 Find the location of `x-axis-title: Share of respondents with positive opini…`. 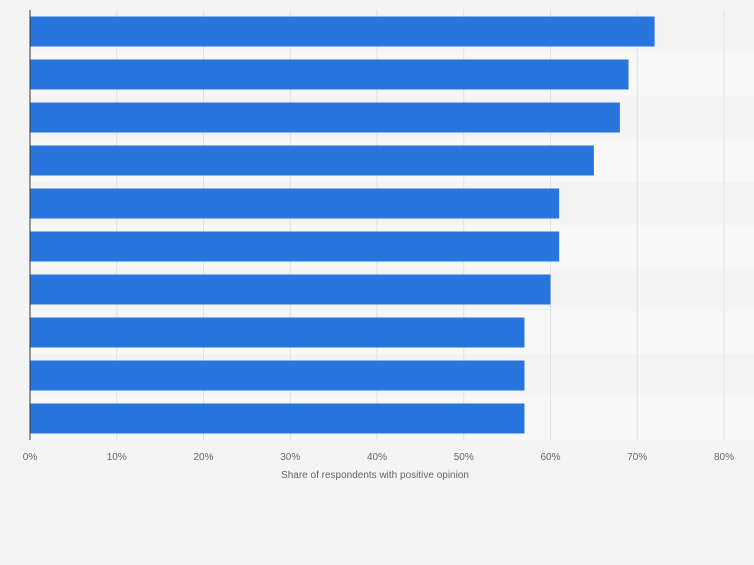

x-axis-title: Share of respondents with positive opini… is located at coordinates (375, 475).